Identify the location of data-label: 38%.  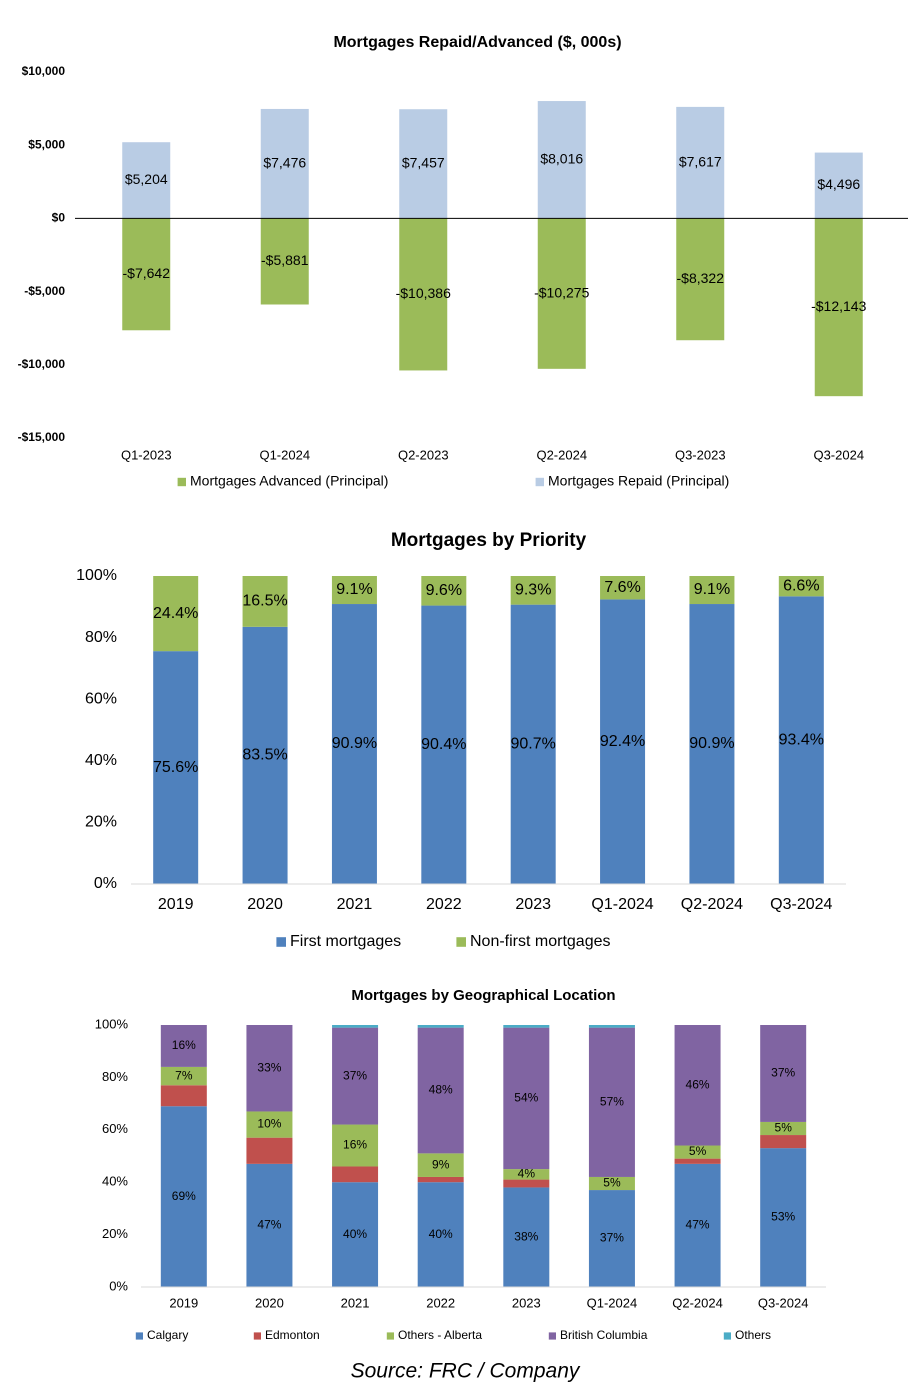
(526, 1236).